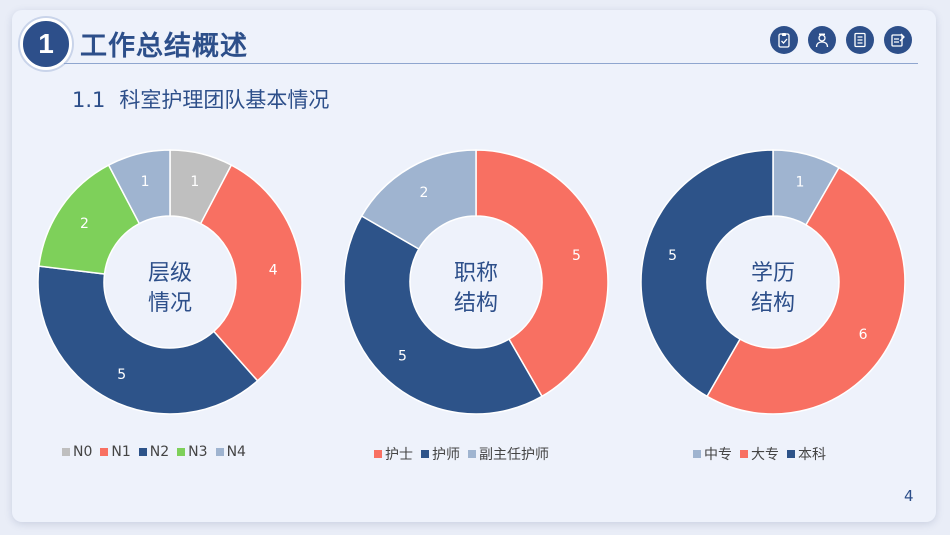  I want to click on donut-slice-N2, so click(148, 340).